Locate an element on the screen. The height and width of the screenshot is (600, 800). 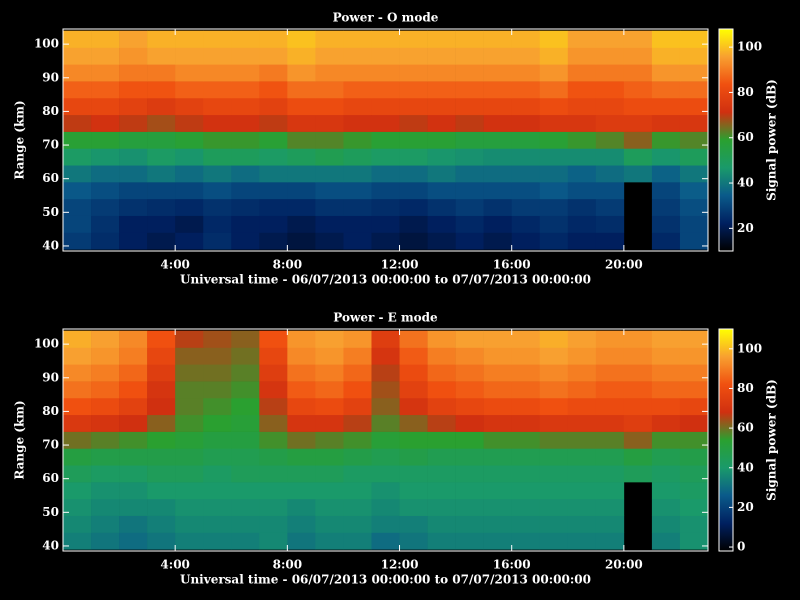
x-tick-label: 12:00 is located at coordinates (400, 565).